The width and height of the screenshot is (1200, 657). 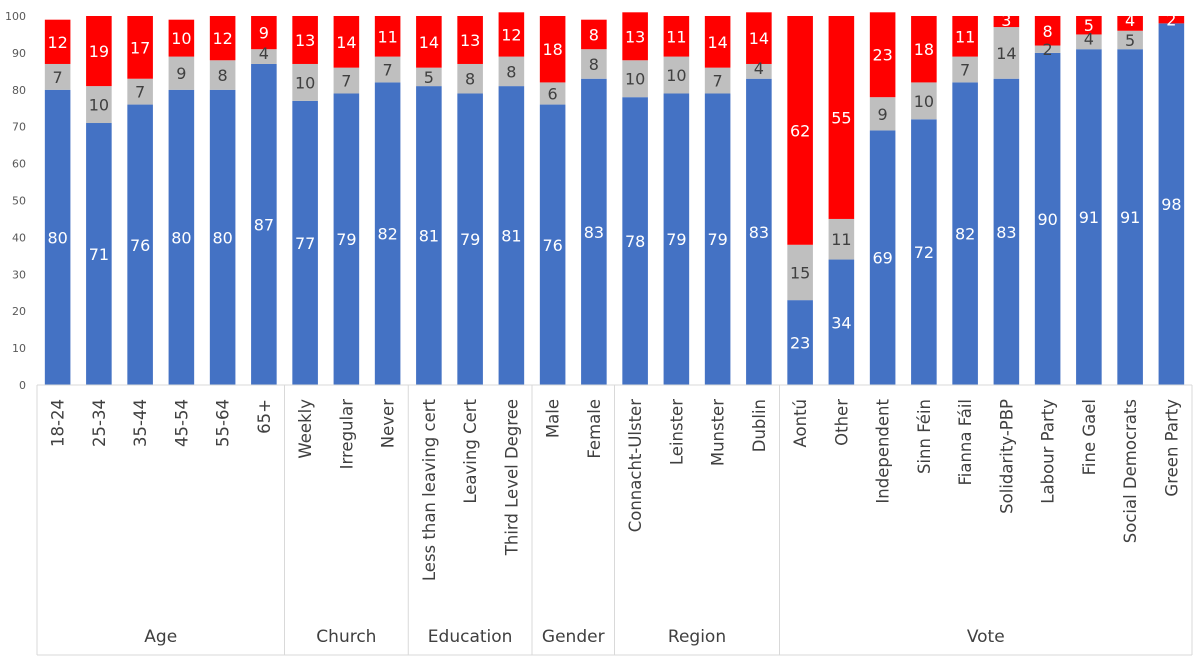 I want to click on data-label: 69, so click(x=882, y=258).